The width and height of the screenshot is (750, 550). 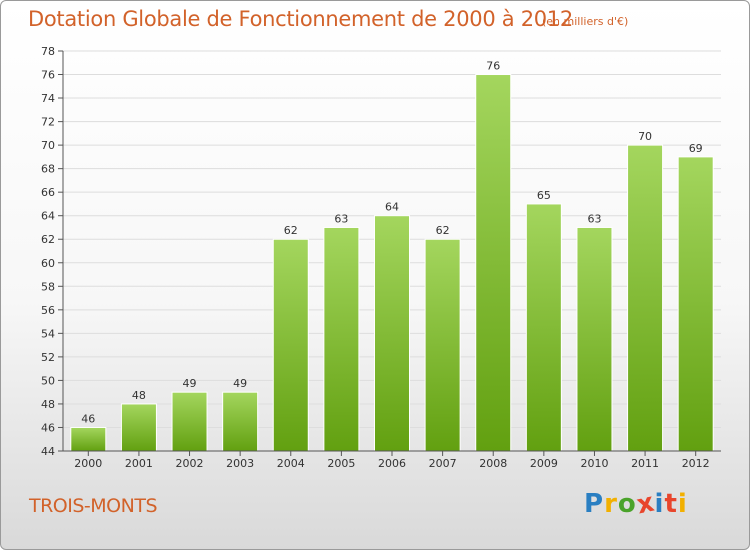 I want to click on y-tick-label: 44, so click(x=48, y=451).